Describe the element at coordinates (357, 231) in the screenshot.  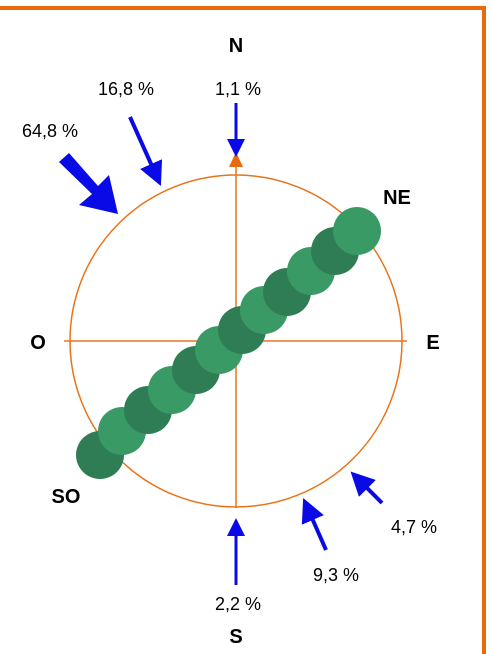
I see `tree` at that location.